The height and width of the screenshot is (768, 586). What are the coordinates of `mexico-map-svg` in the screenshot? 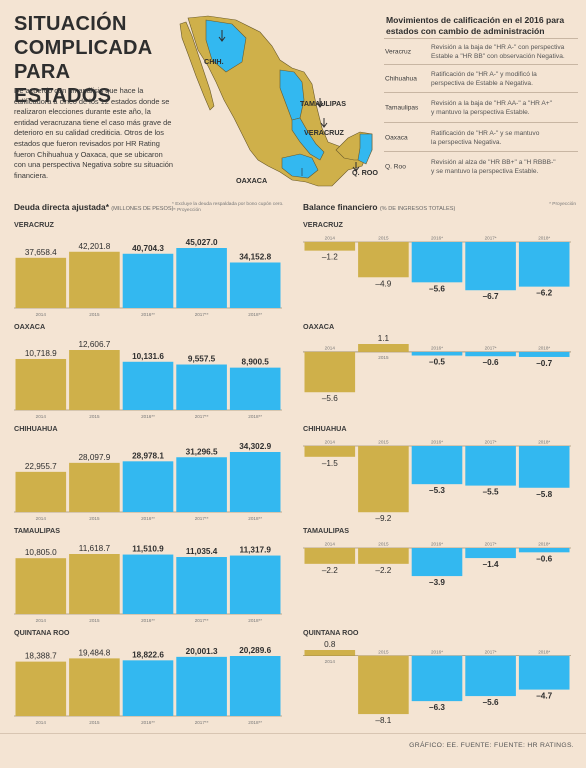 It's located at (276, 101).